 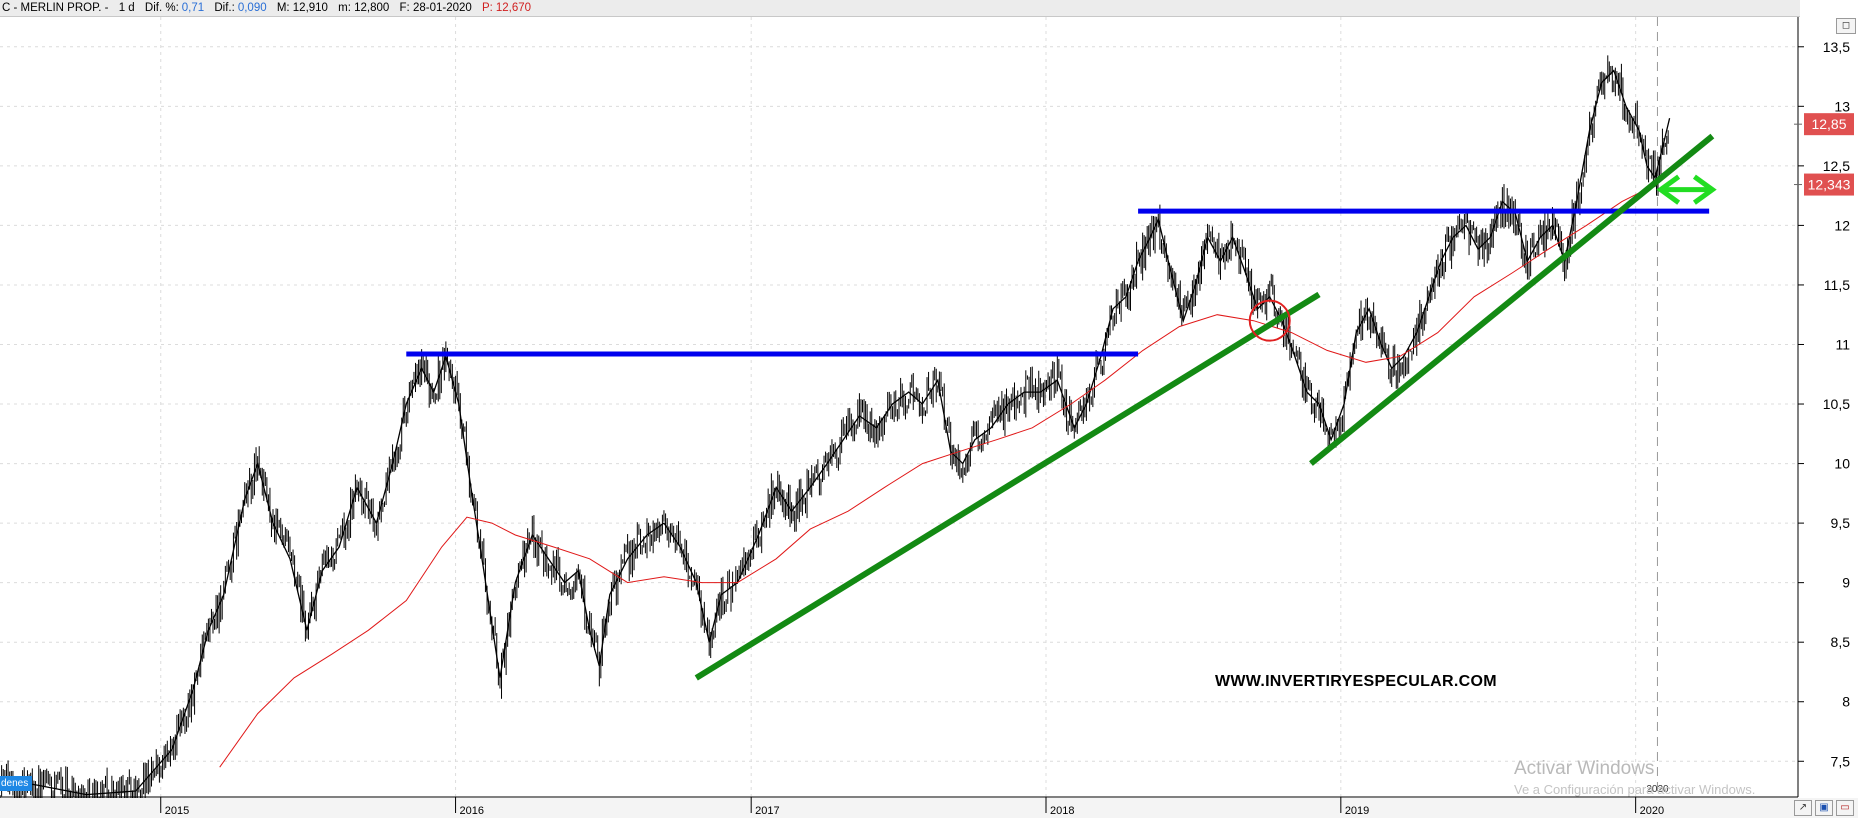 What do you see at coordinates (1668, 189) in the screenshot?
I see `double-arrow-head-left` at bounding box center [1668, 189].